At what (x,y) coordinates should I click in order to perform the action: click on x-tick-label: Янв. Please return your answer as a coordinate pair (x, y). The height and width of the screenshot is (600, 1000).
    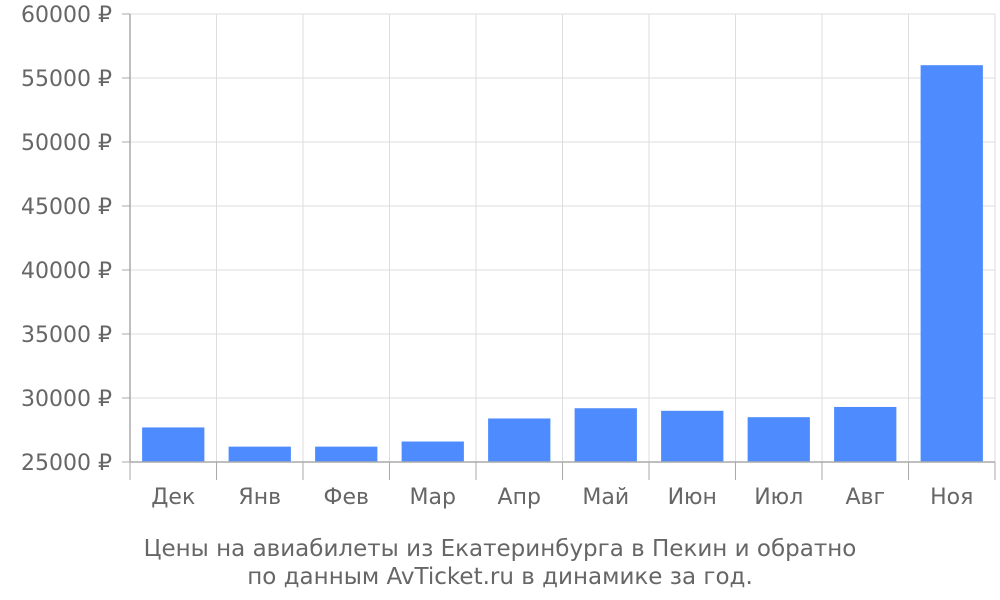
    Looking at the image, I should click on (259, 497).